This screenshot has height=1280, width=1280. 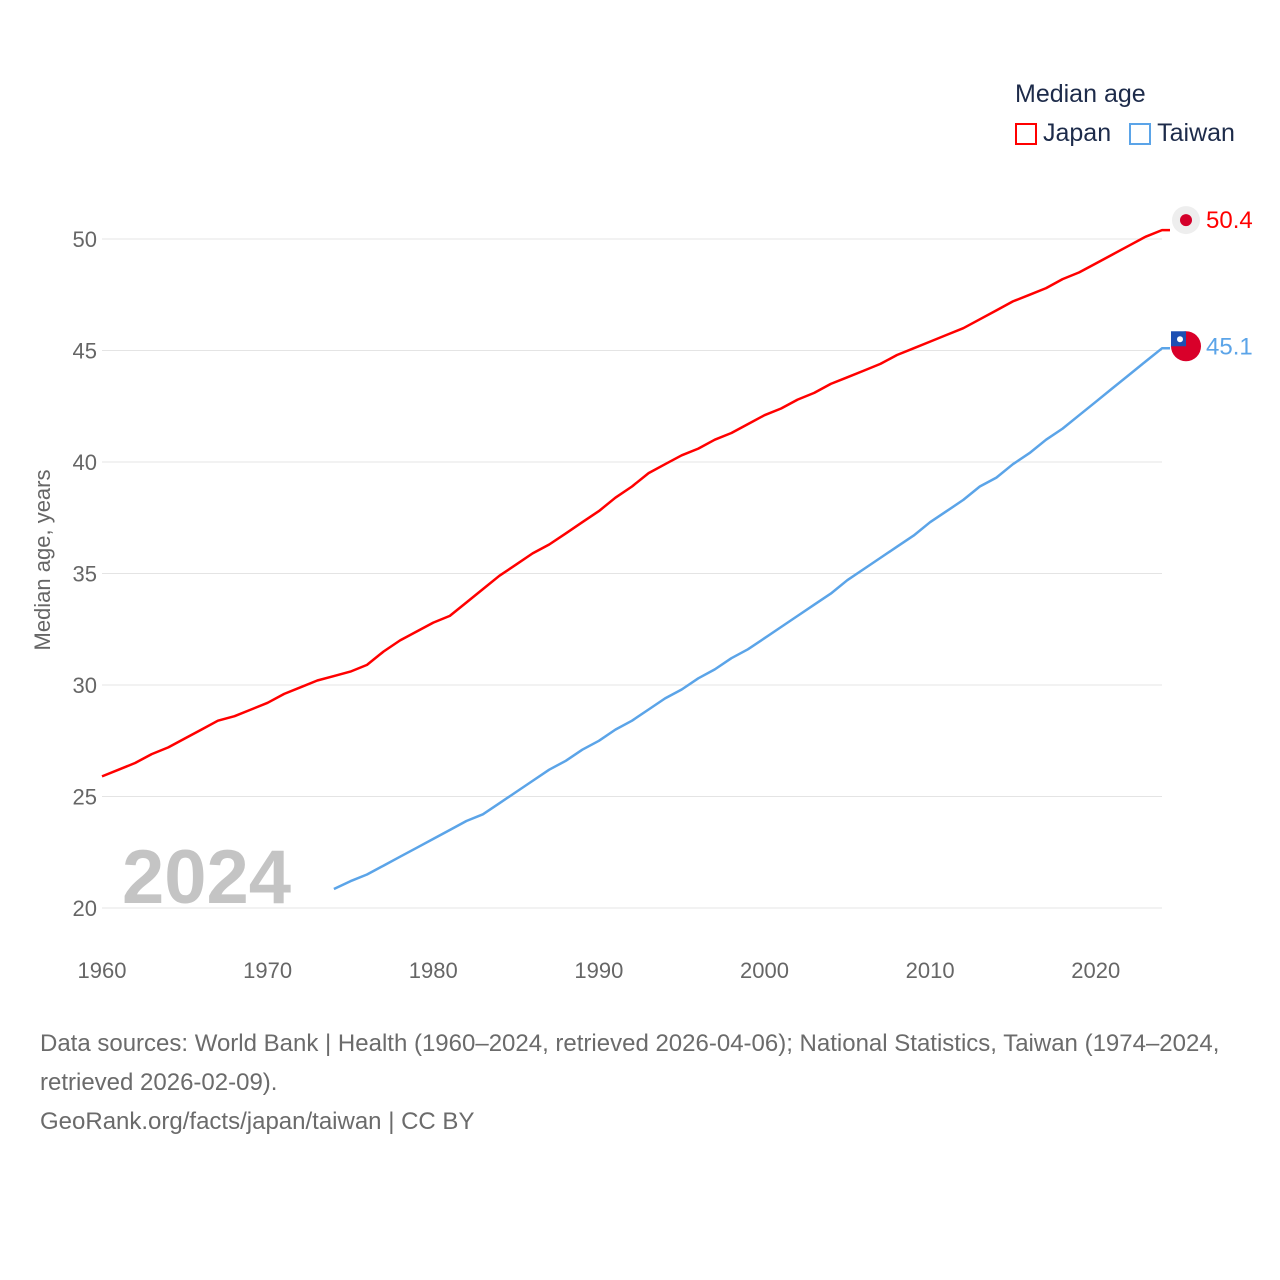 I want to click on japan-flag-disc, so click(x=1186, y=220).